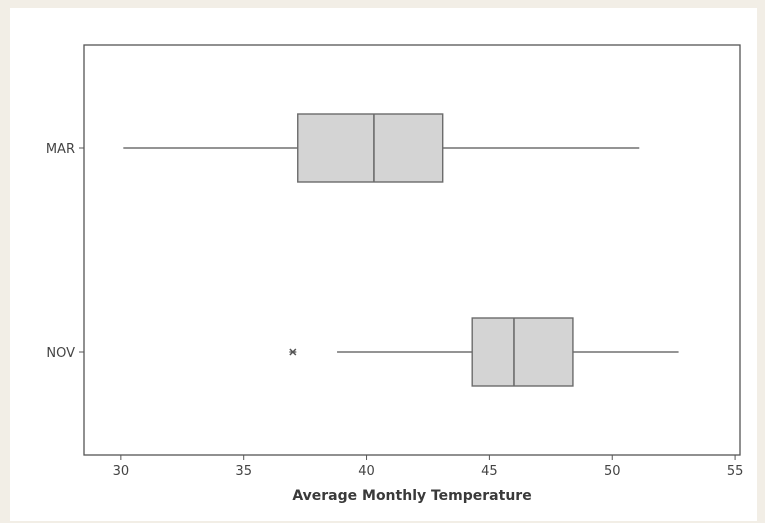 The image size is (765, 523). Describe the element at coordinates (243, 471) in the screenshot. I see `x-tick-label: 35` at that location.